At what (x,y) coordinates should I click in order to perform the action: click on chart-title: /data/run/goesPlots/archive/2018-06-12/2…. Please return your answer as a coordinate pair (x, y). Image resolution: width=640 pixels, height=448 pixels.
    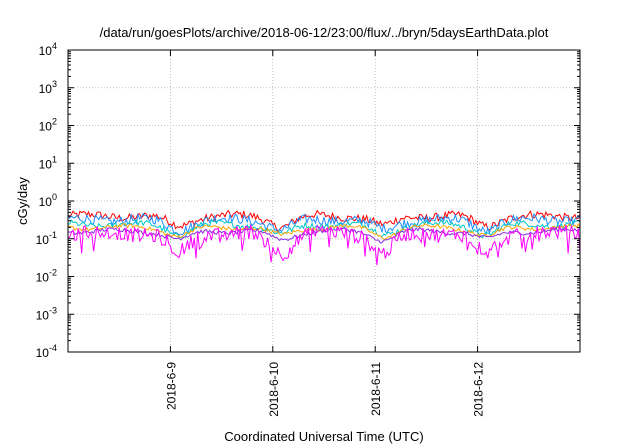
    Looking at the image, I should click on (324, 32).